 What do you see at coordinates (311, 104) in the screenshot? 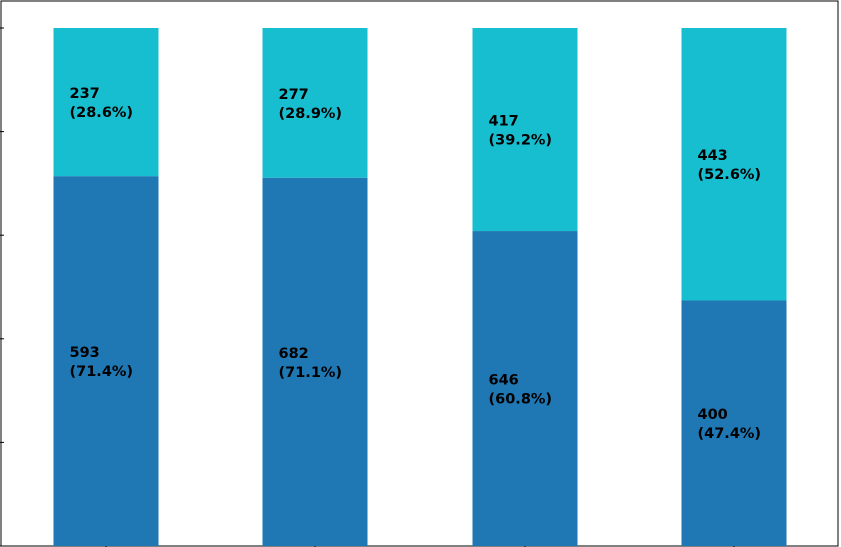
I see `data-label-top-2: 277 (28.9%)` at bounding box center [311, 104].